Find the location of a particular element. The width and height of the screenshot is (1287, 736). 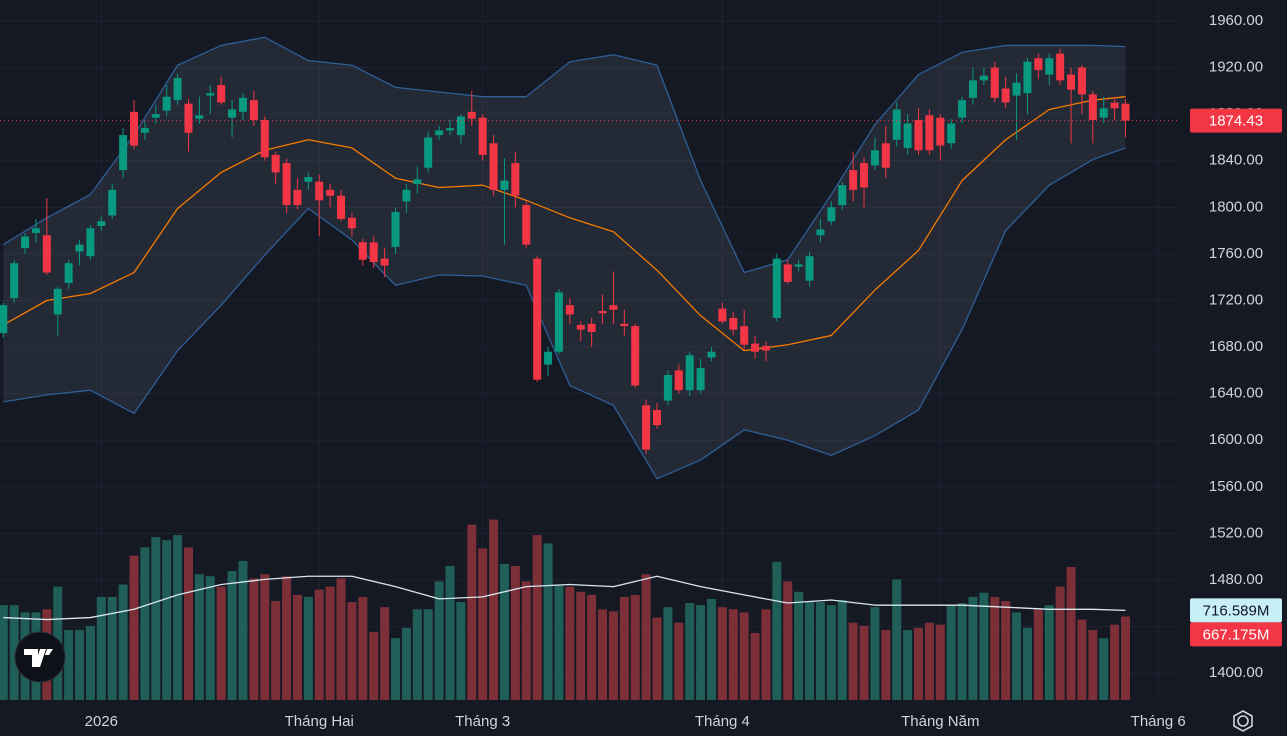

y-tick-label: 1560.00 is located at coordinates (1236, 486).